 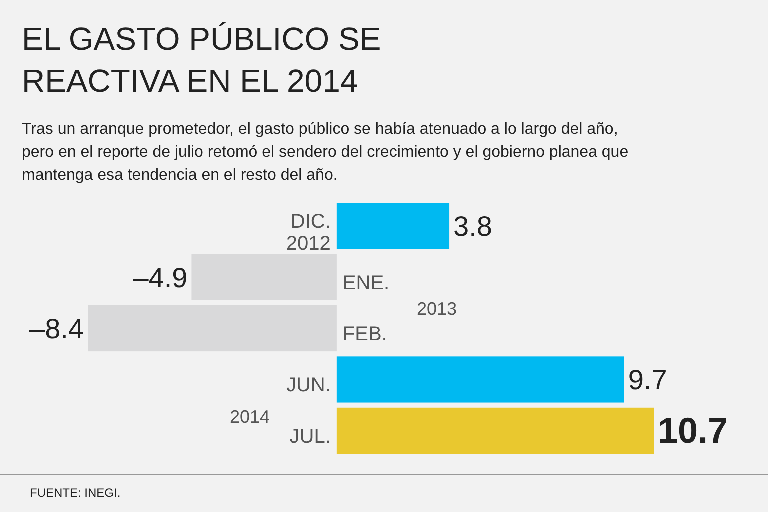 What do you see at coordinates (250, 417) in the screenshot?
I see `annotation: 2014` at bounding box center [250, 417].